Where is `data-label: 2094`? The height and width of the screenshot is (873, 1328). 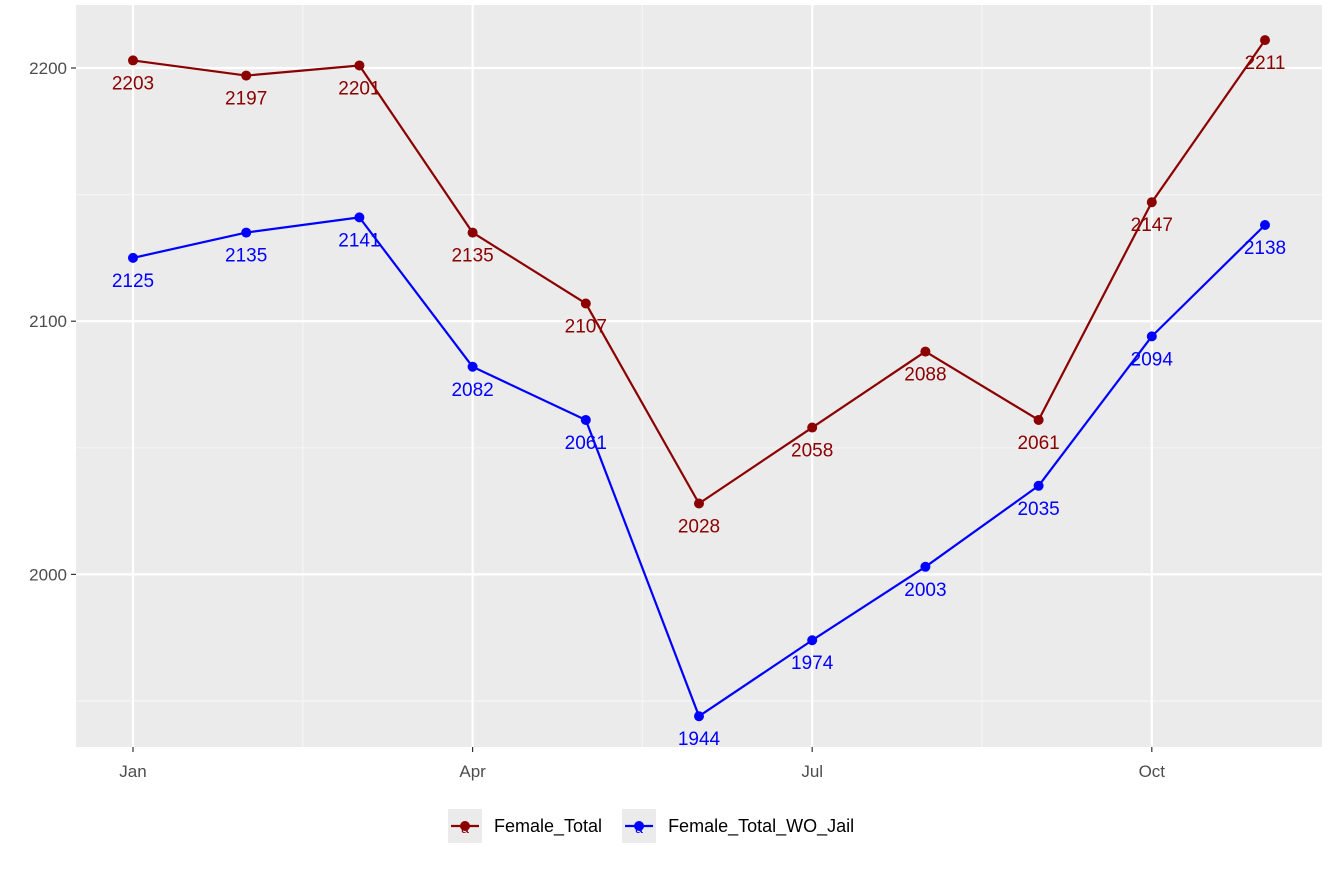 data-label: 2094 is located at coordinates (1152, 359).